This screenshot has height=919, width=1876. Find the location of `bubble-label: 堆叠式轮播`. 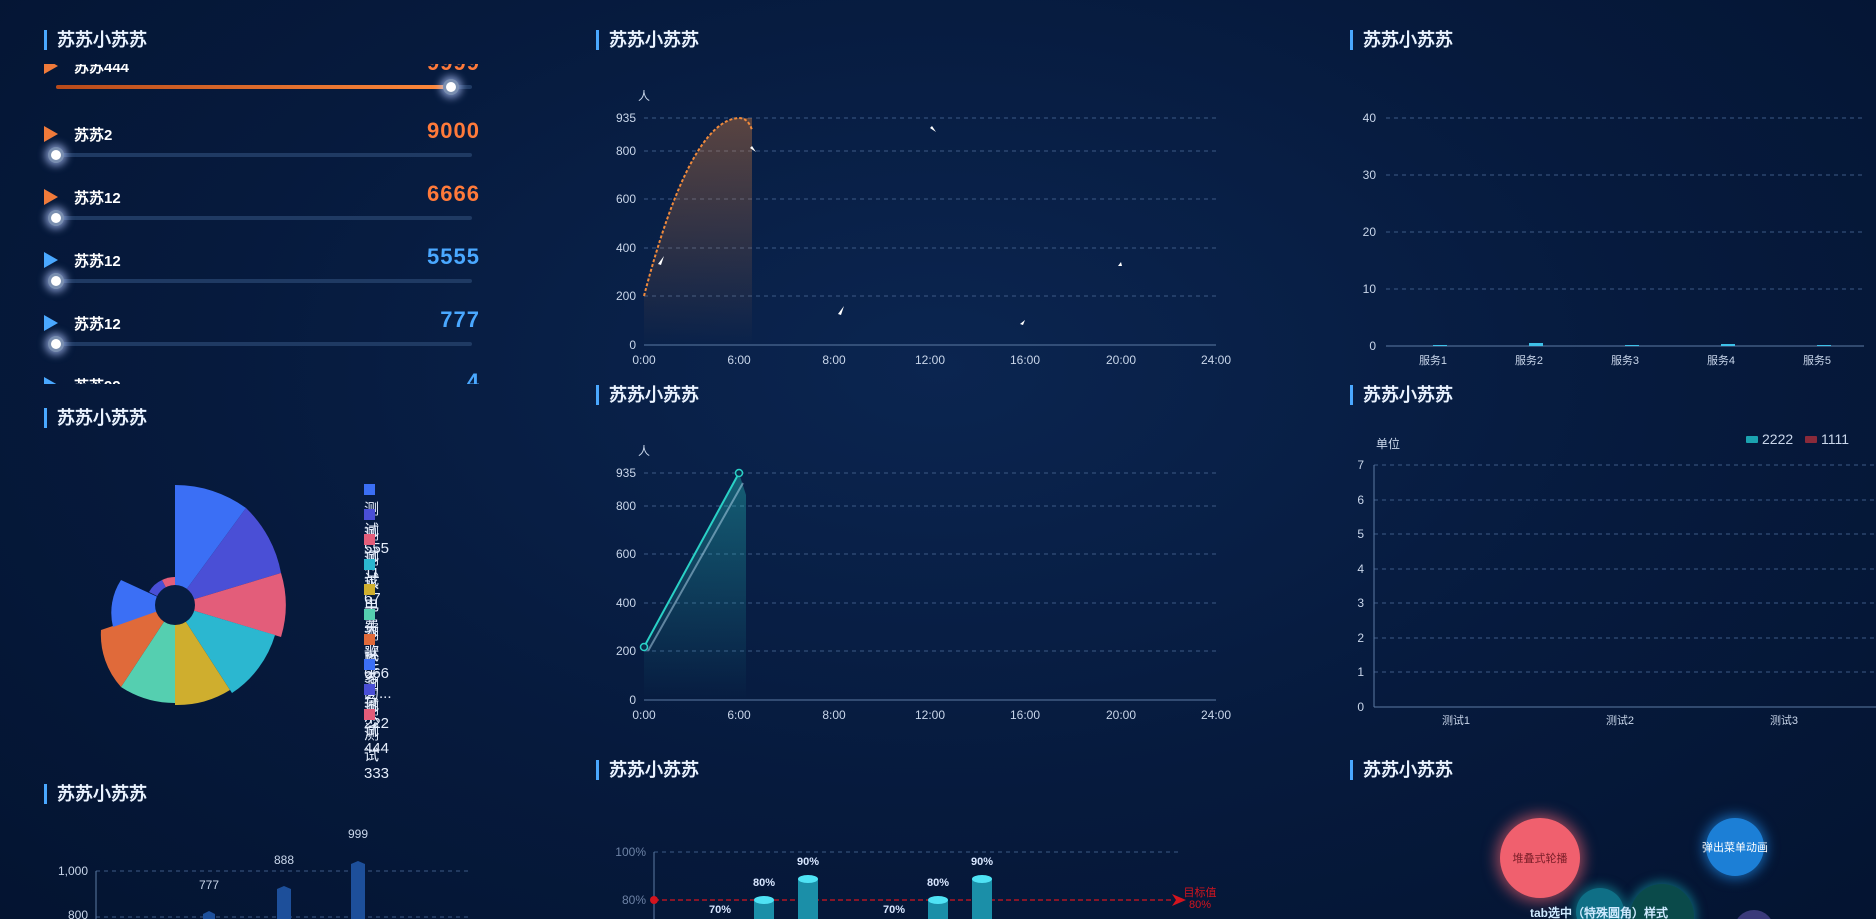

bubble-label: 堆叠式轮播 is located at coordinates (1540, 859).